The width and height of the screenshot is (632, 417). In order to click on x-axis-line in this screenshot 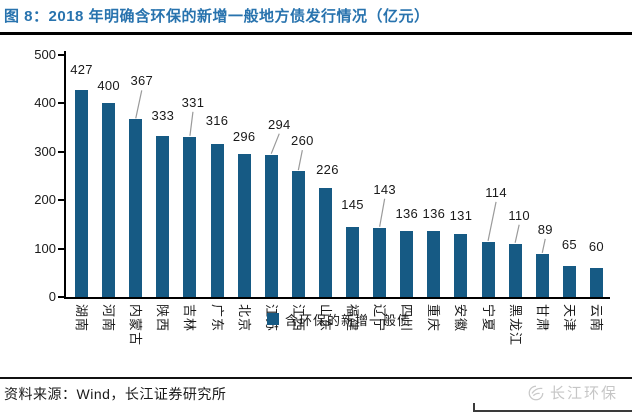, I will do `click(337, 298)`.